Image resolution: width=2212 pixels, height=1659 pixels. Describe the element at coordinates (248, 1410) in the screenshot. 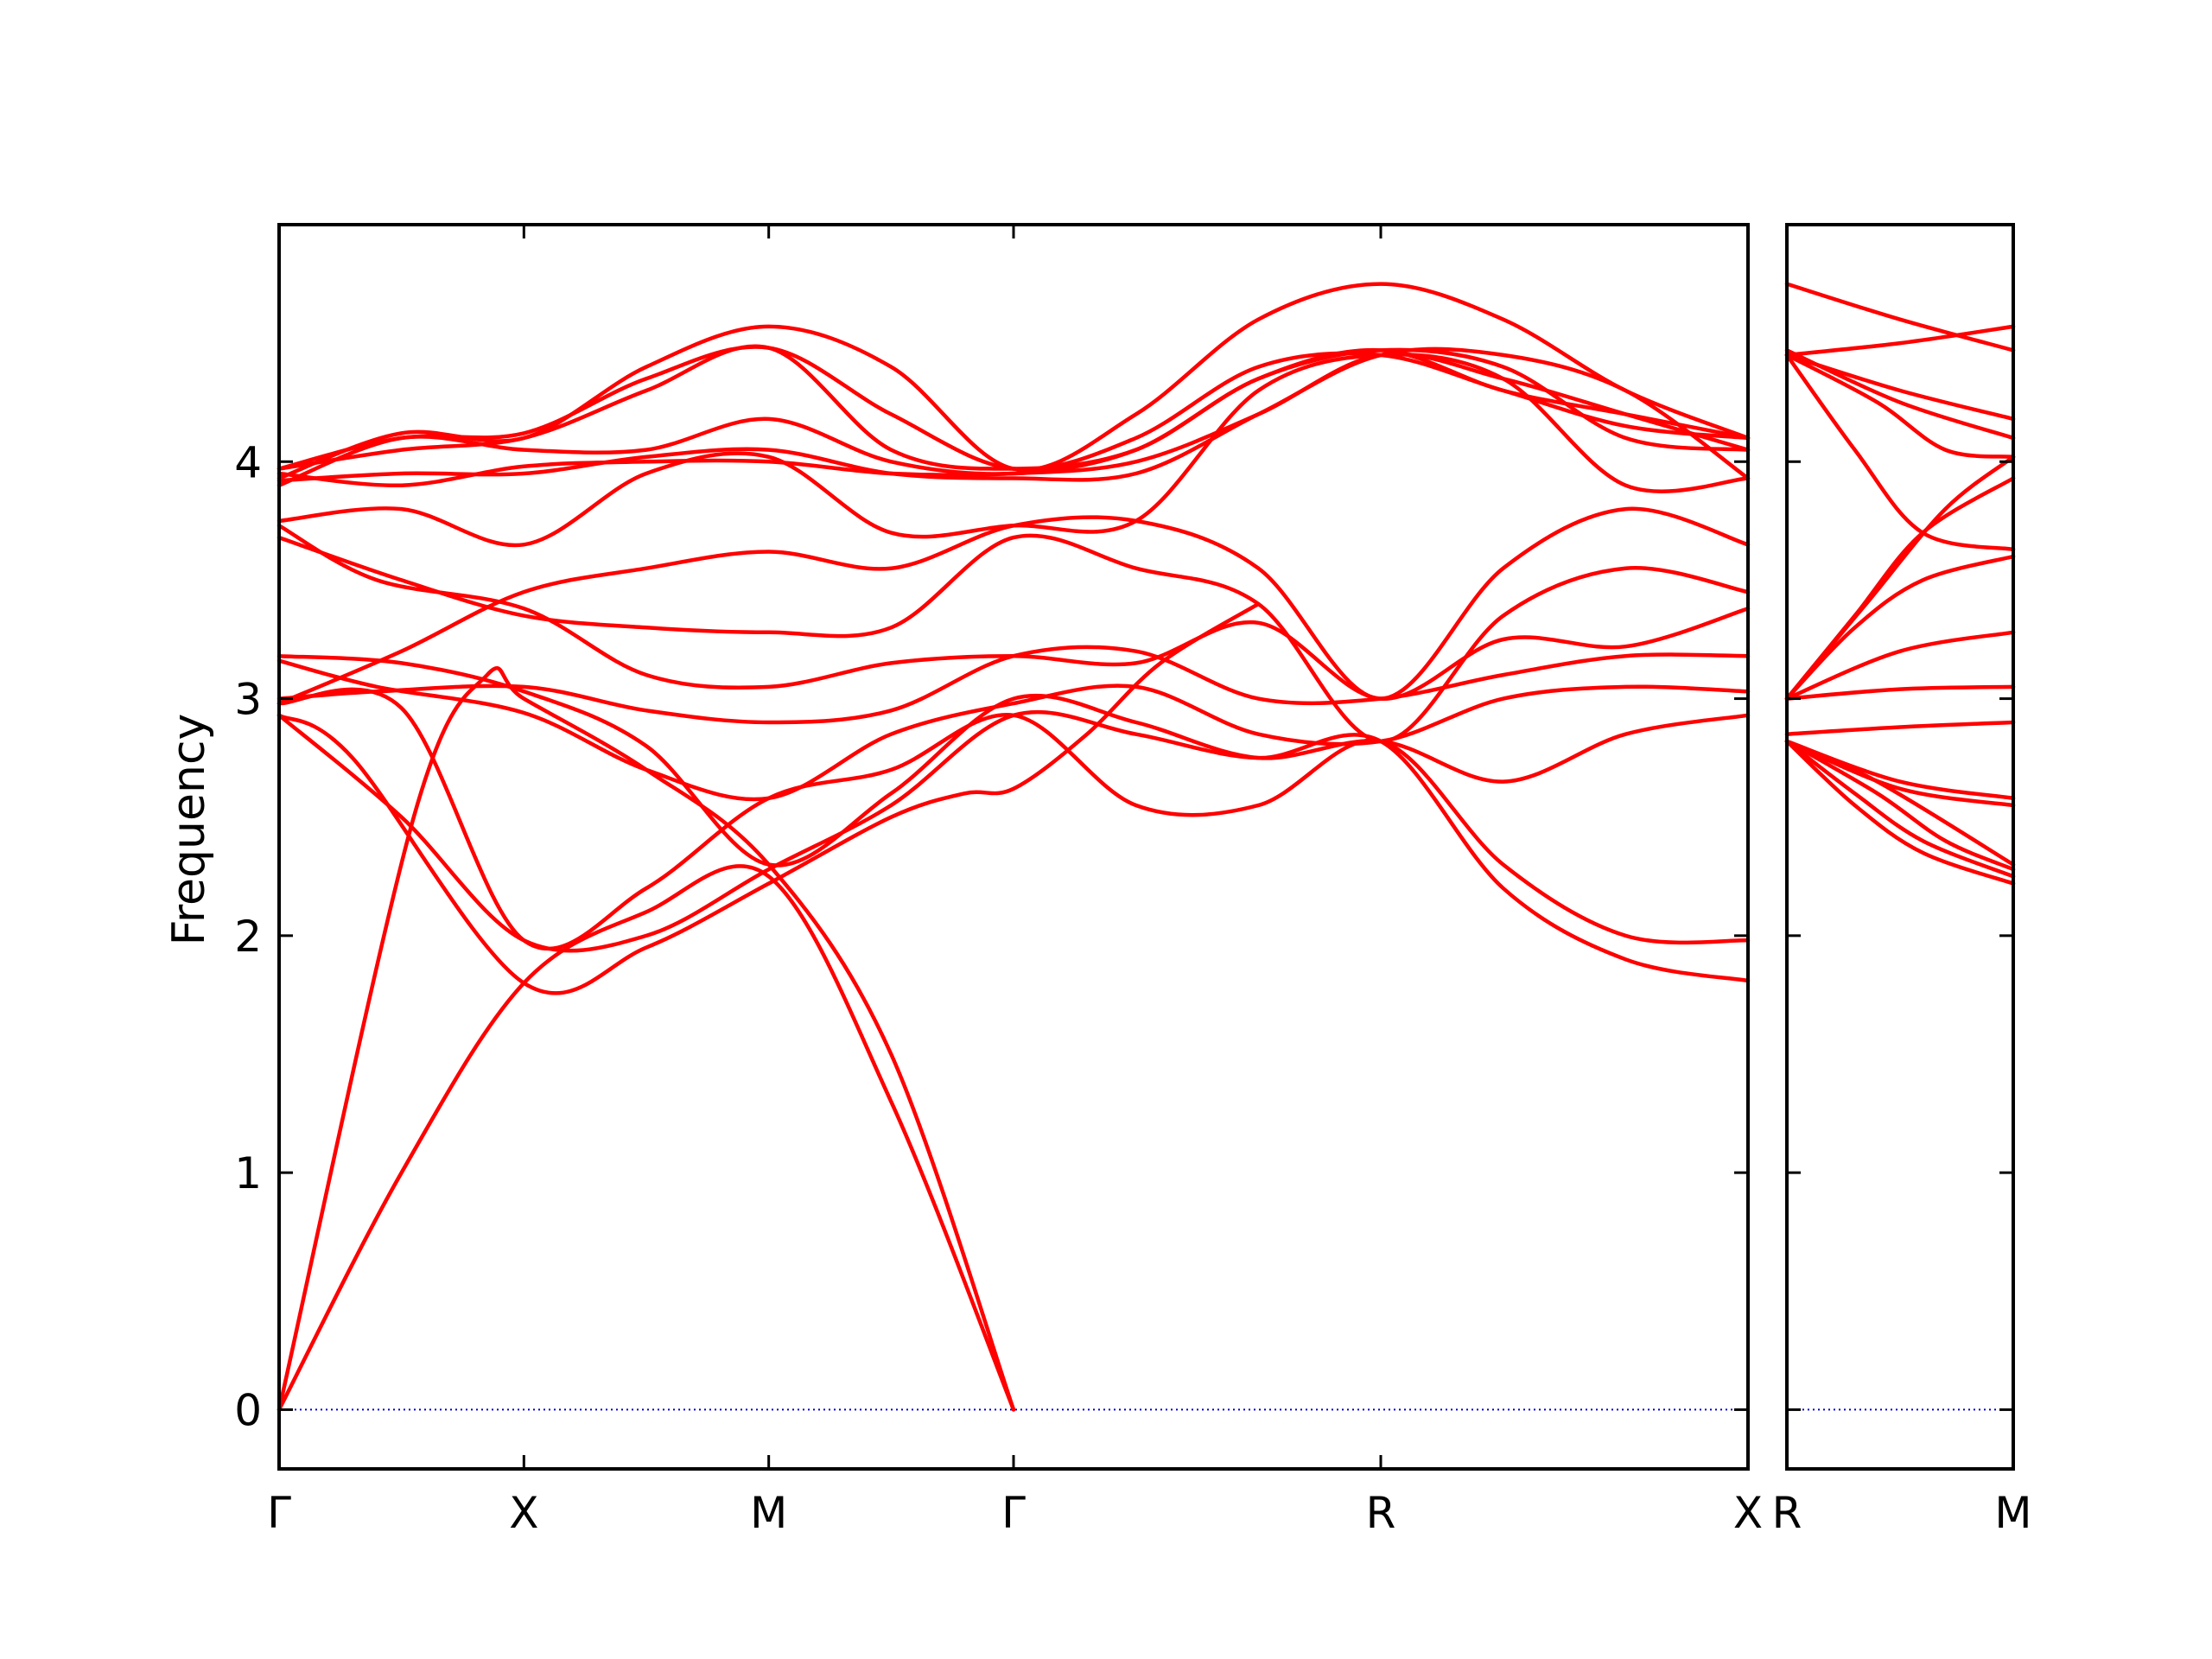

I see `y-tick-label: 0` at that location.